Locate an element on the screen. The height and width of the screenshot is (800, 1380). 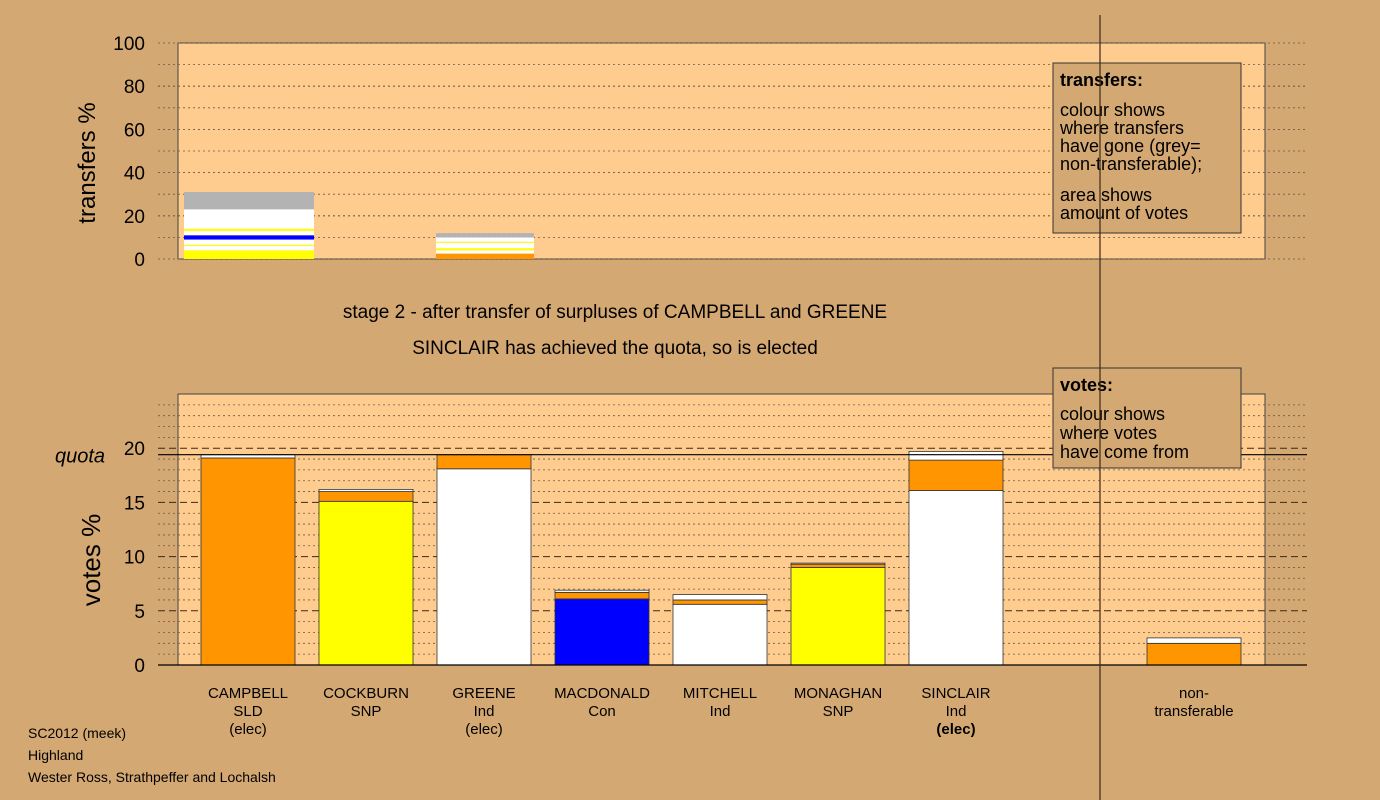
transfers-legend-line: amount of votes is located at coordinates (1124, 213).